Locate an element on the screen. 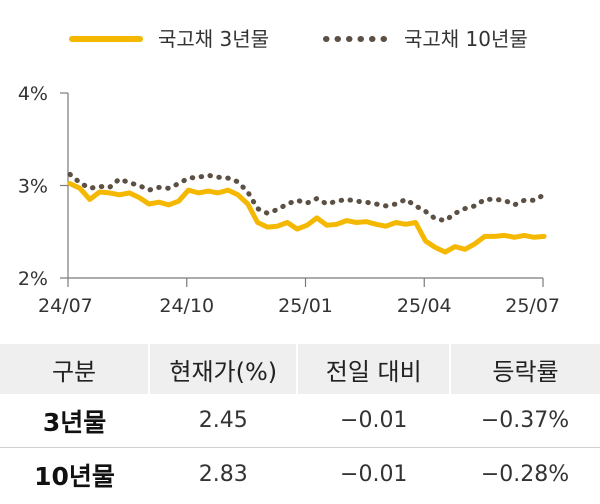 Image resolution: width=600 pixels, height=504 pixels. current-value: 2.83 is located at coordinates (223, 474).